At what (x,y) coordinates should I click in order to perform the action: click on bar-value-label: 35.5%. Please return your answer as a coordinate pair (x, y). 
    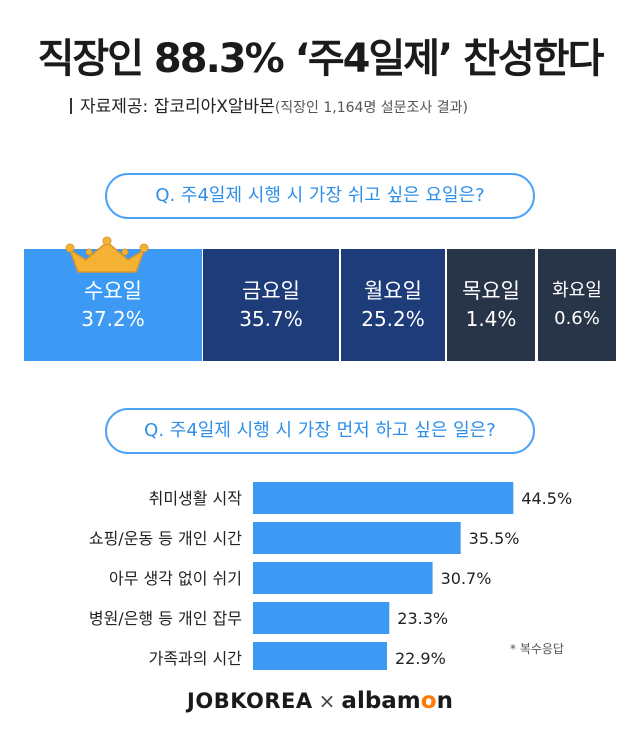
    Looking at the image, I should click on (494, 538).